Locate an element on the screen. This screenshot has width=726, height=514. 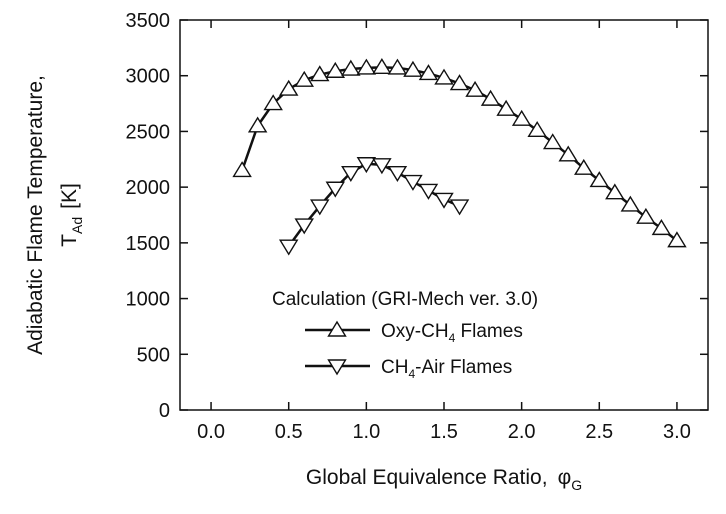
legend-label-air-post: -Air Flames is located at coordinates (463, 367).